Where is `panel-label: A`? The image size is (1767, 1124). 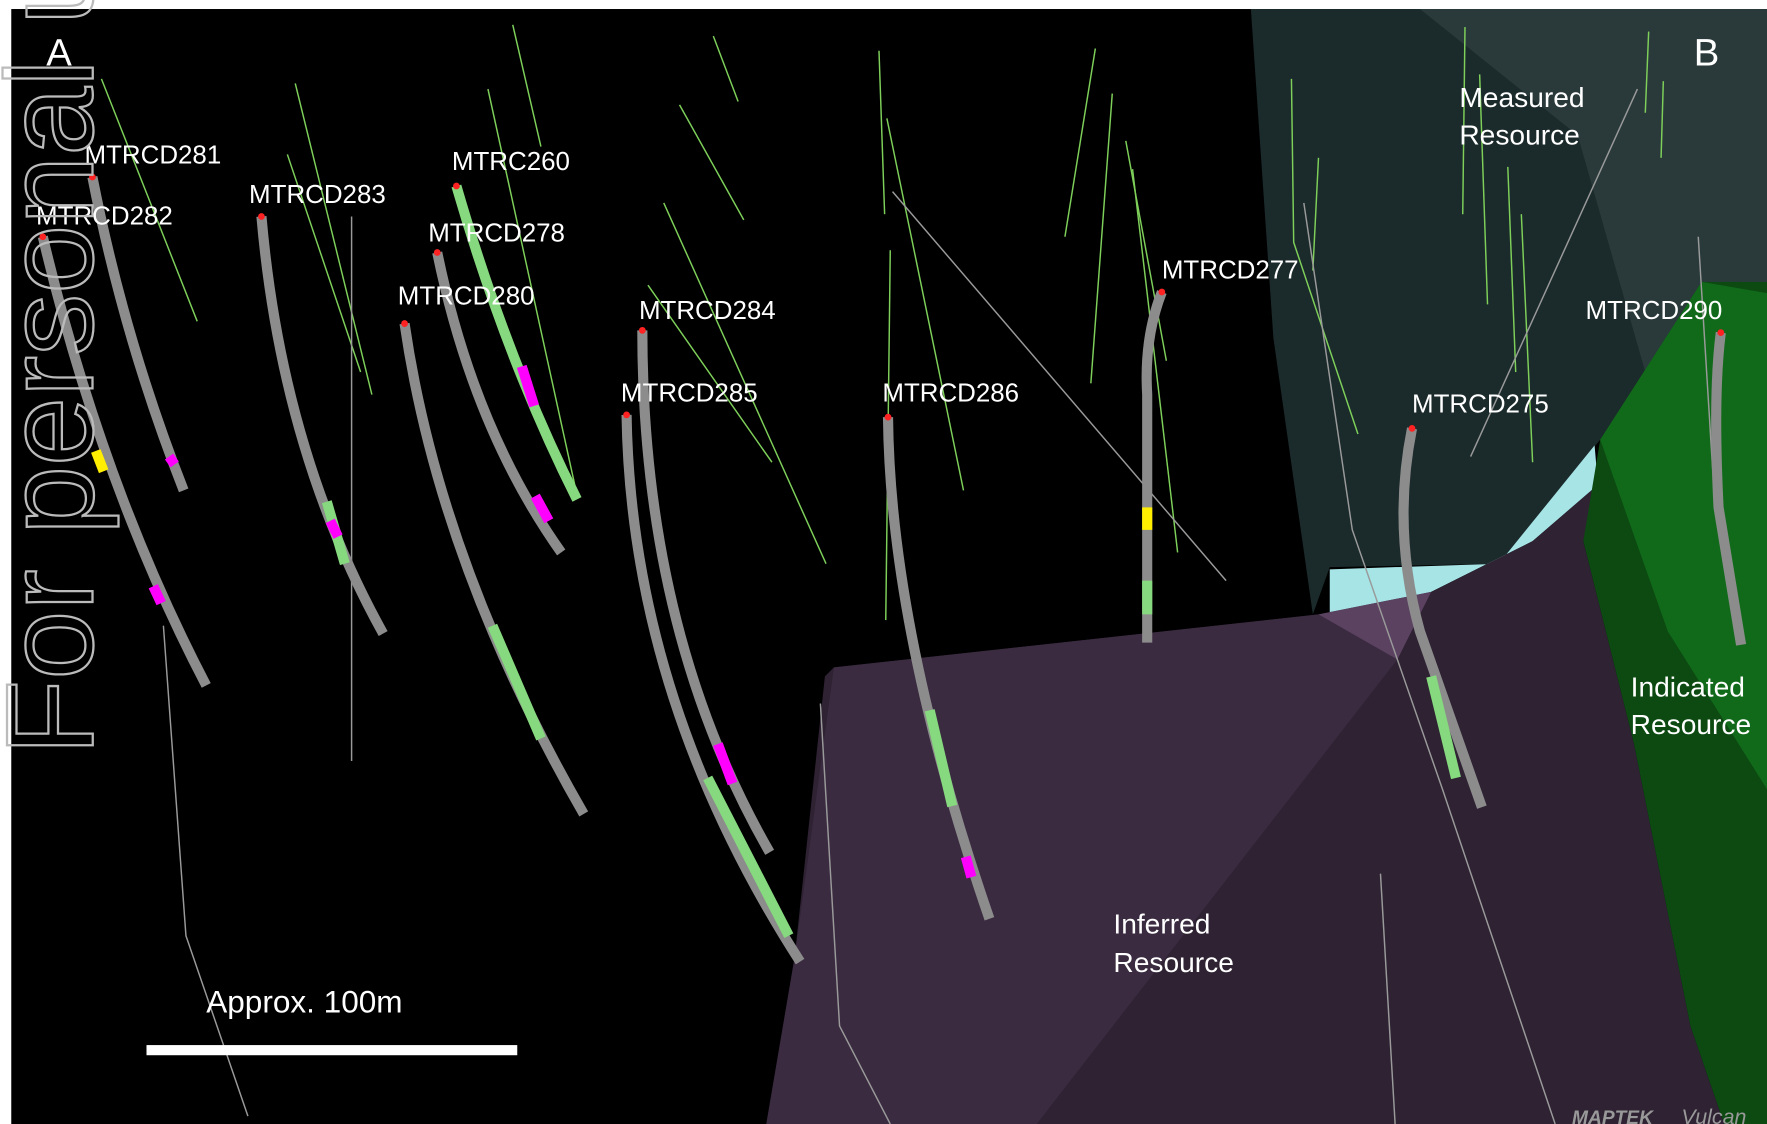 panel-label: A is located at coordinates (59, 52).